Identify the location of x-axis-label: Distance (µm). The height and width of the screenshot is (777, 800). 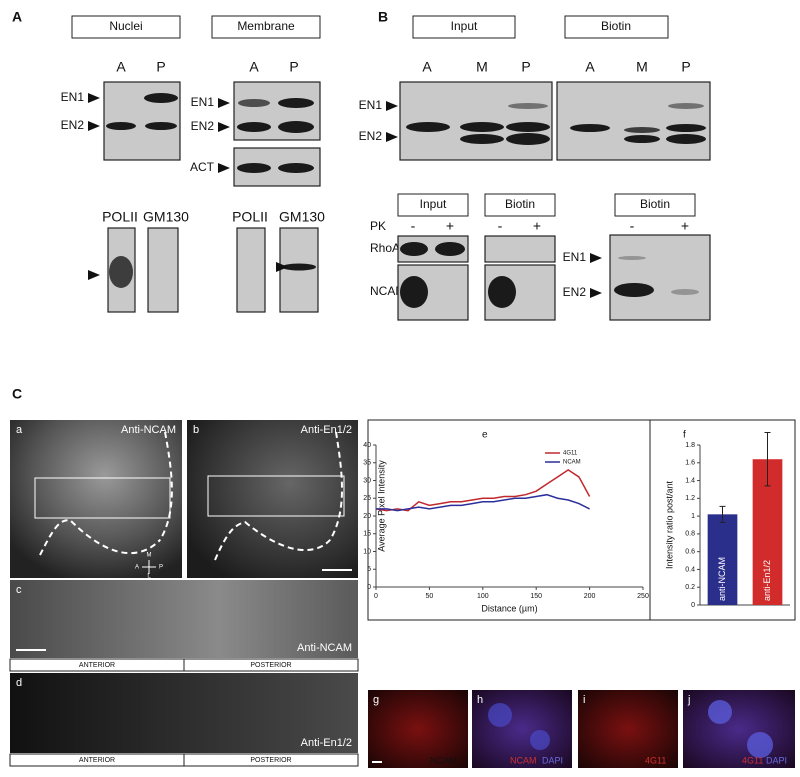
(509, 608).